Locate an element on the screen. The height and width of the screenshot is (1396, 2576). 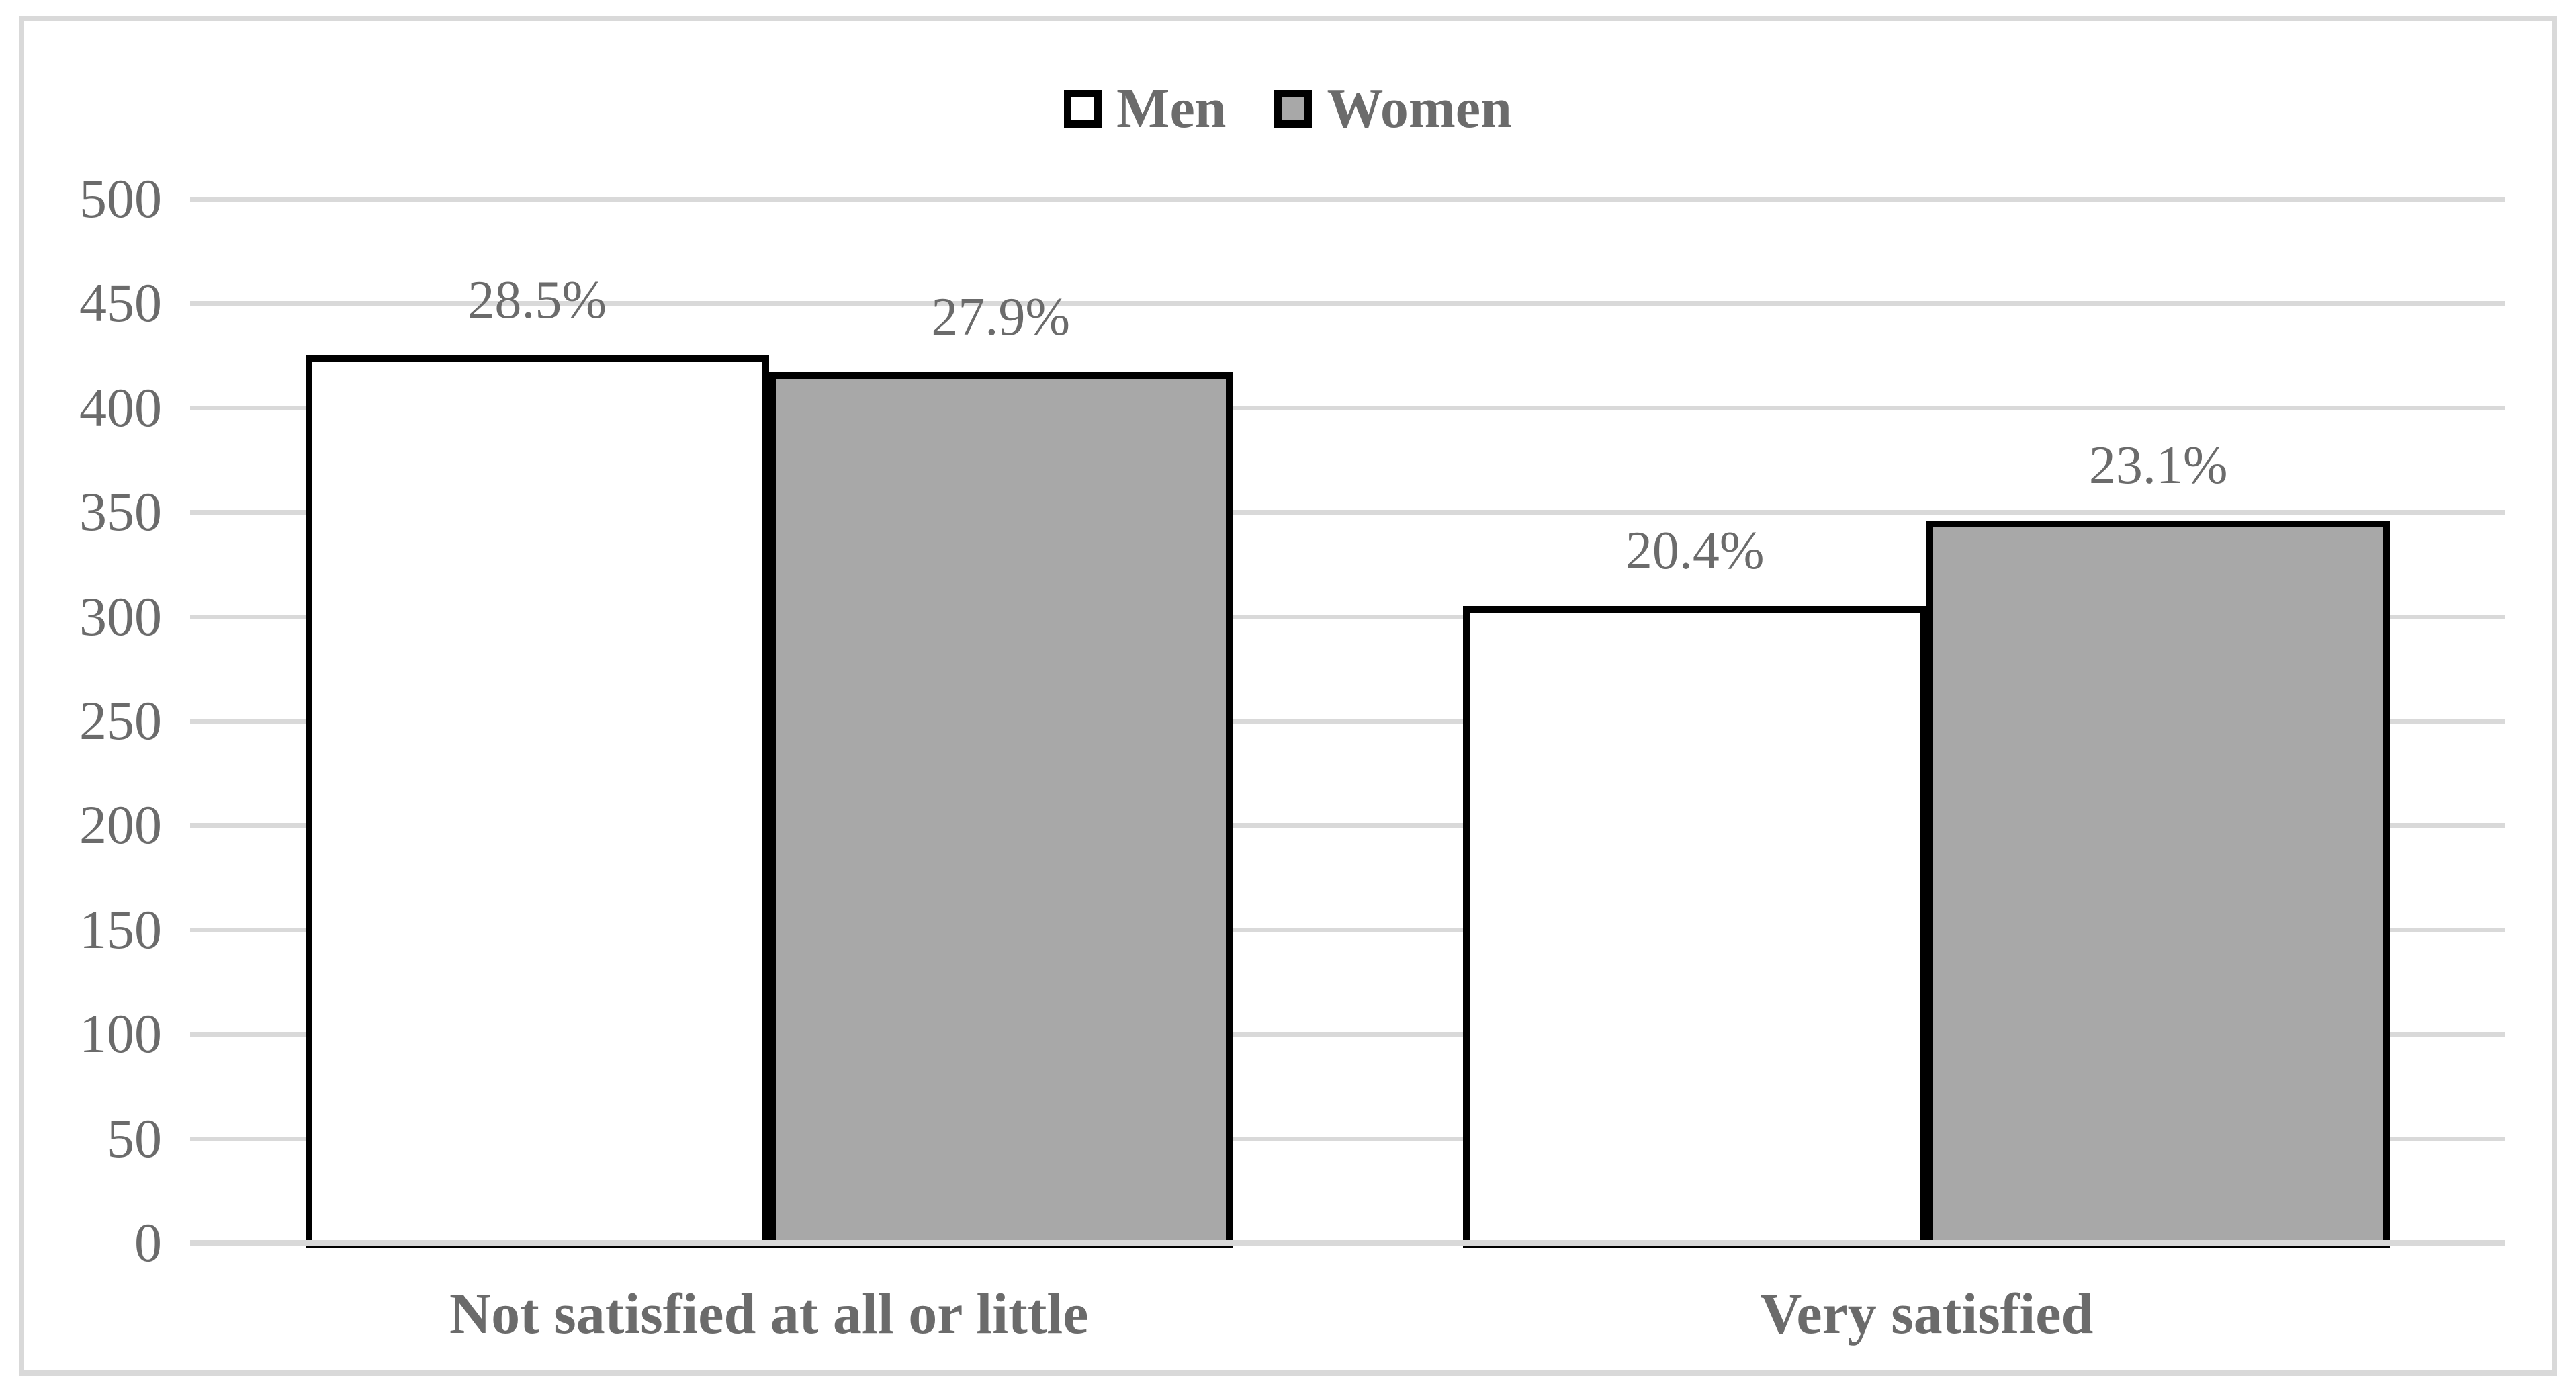
x-axis-category-label-1: Very satisfied is located at coordinates (1927, 1313).